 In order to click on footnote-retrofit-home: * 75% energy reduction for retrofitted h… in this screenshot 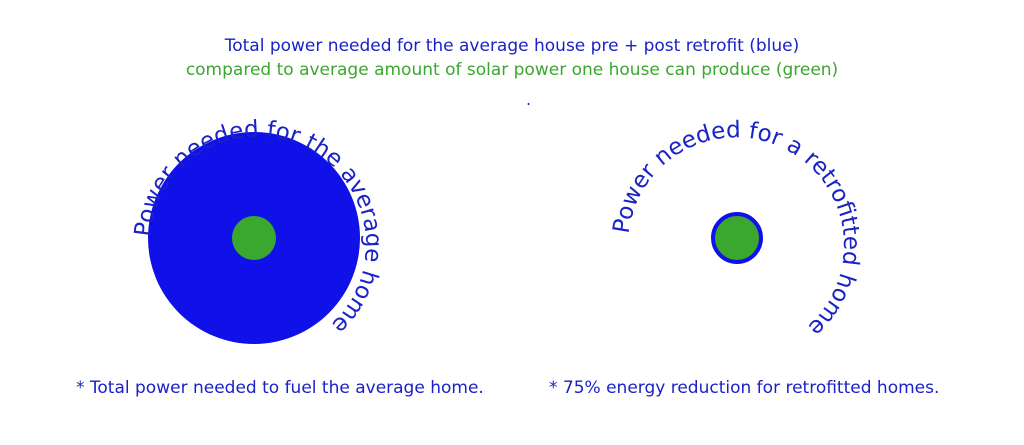, I will do `click(744, 388)`.